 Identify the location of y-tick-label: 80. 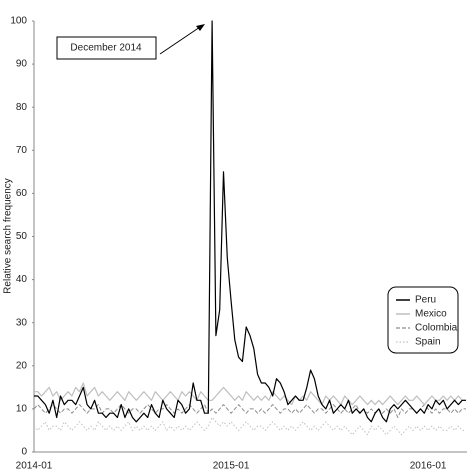
(22, 107).